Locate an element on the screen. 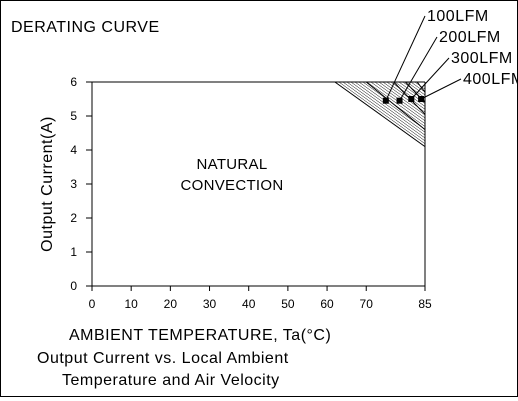 The image size is (518, 401). marker-200lfm is located at coordinates (399, 100).